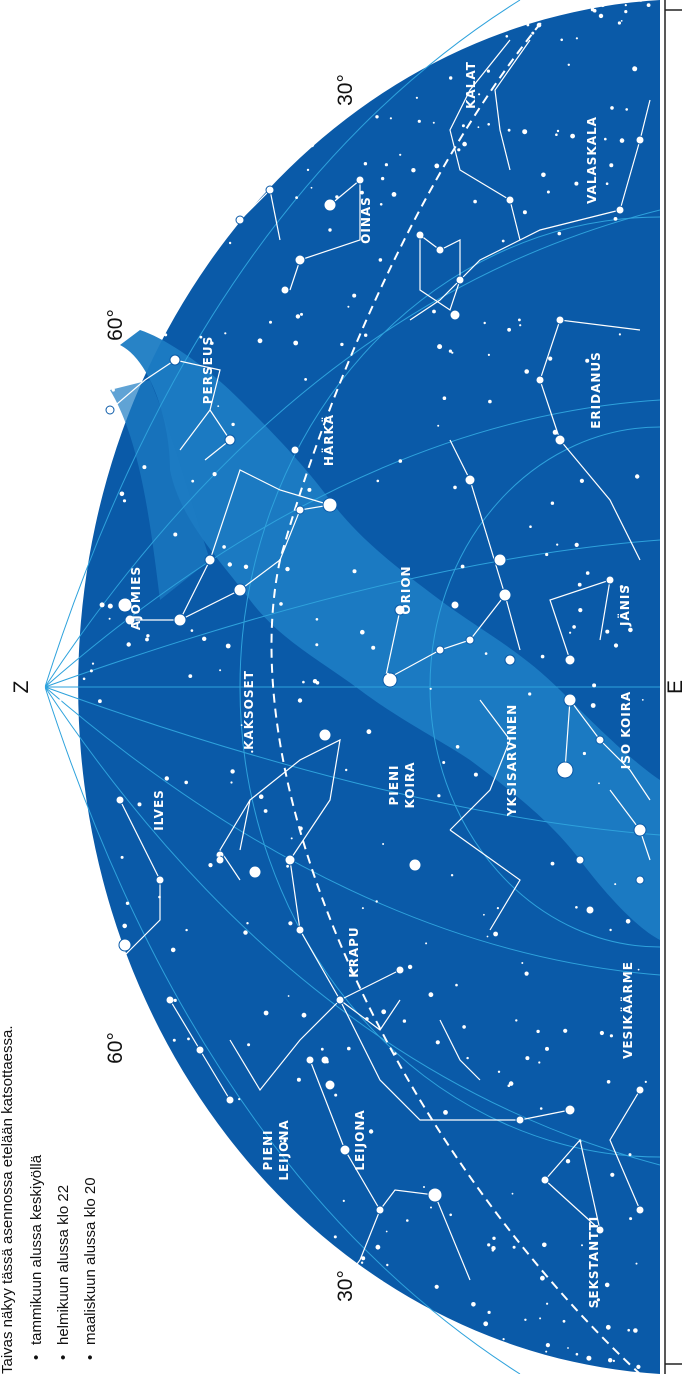 Image resolution: width=682 pixels, height=1374 pixels. What do you see at coordinates (624, 605) in the screenshot?
I see `constellation-label-janis: JÄNIS` at bounding box center [624, 605].